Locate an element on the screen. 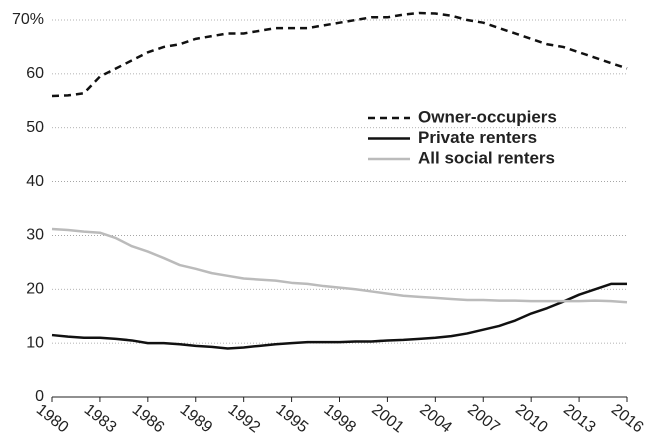 The width and height of the screenshot is (663, 438). y-tick-label: 30 is located at coordinates (35, 235).